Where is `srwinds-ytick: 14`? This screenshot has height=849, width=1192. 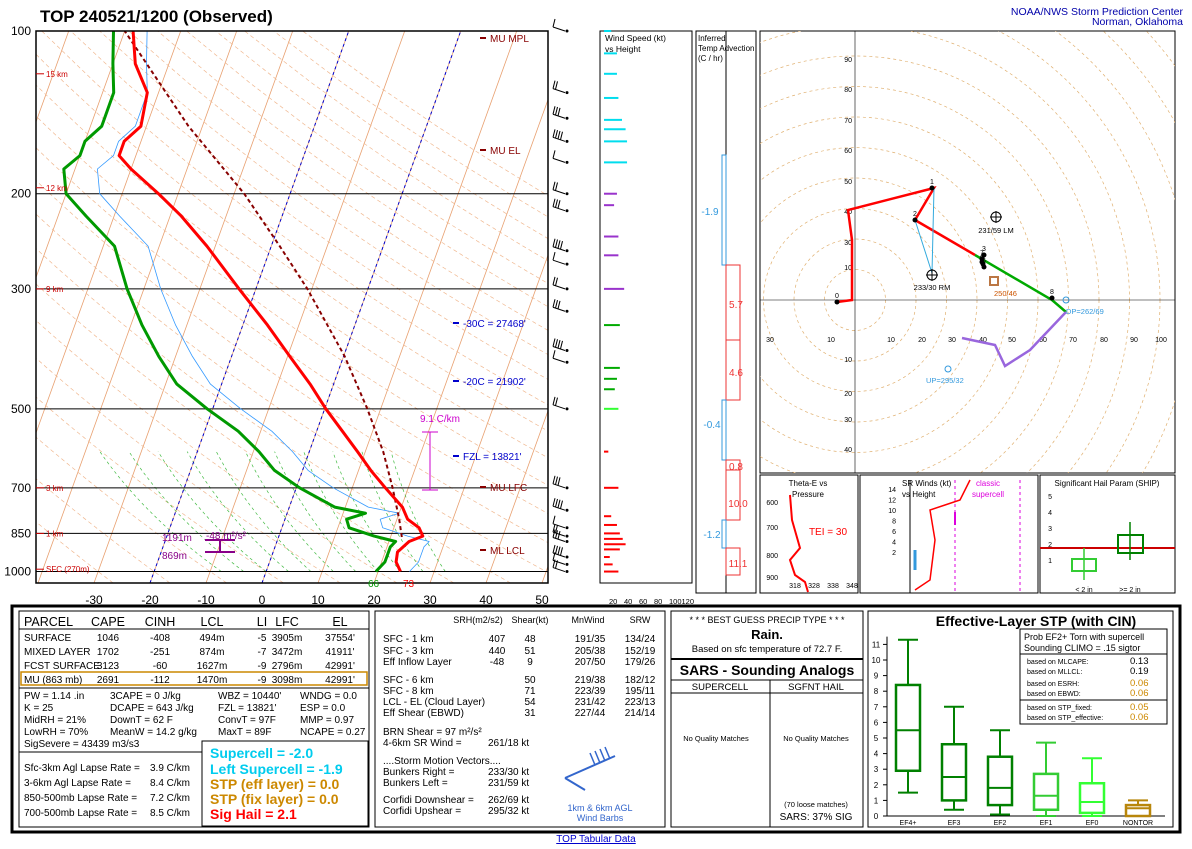 srwinds-ytick: 14 is located at coordinates (892, 490).